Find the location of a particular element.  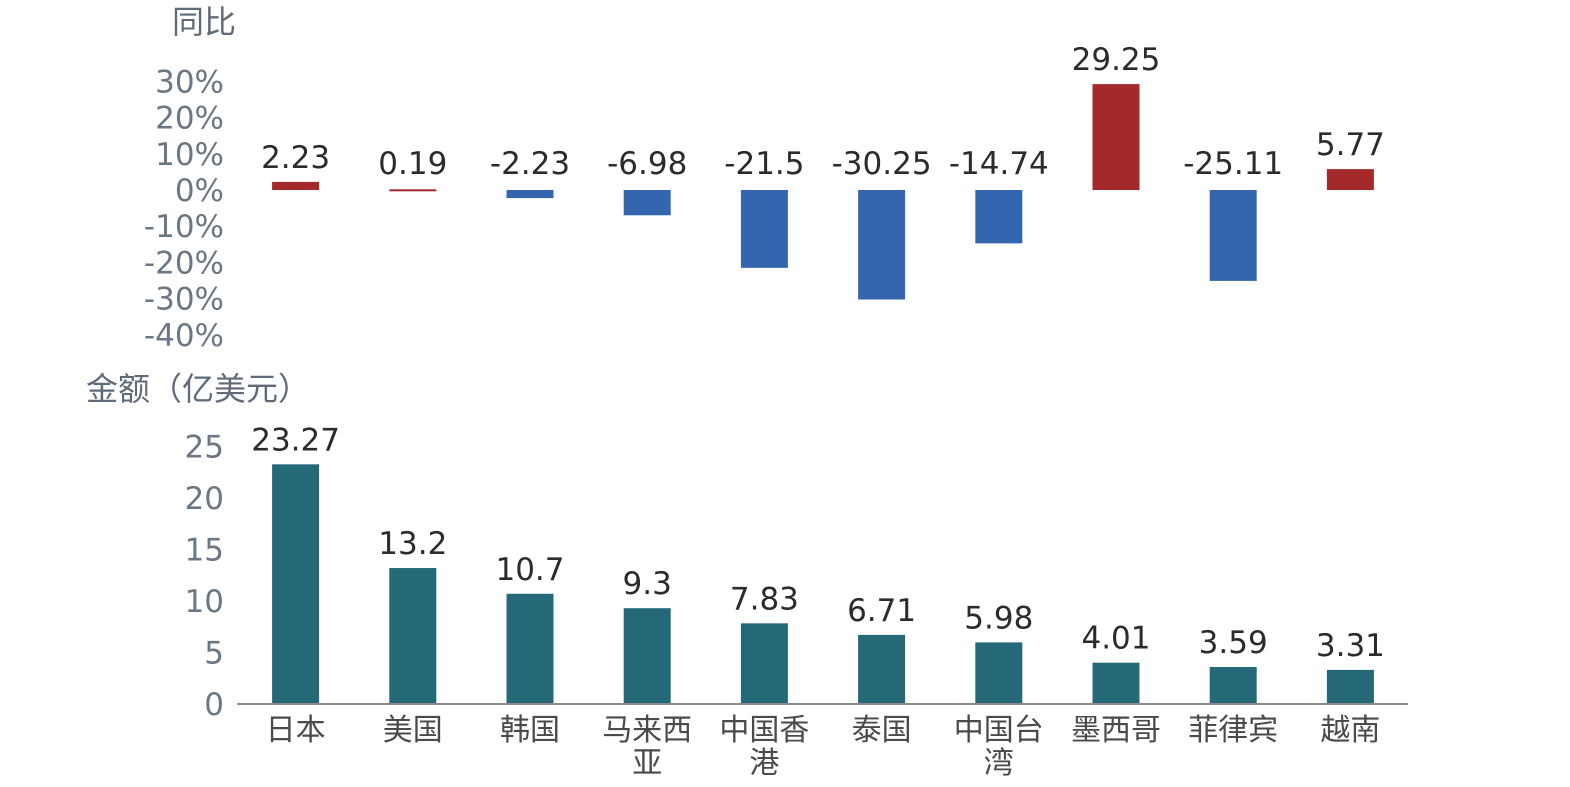

amount-data-label: 6.71 is located at coordinates (881, 611).